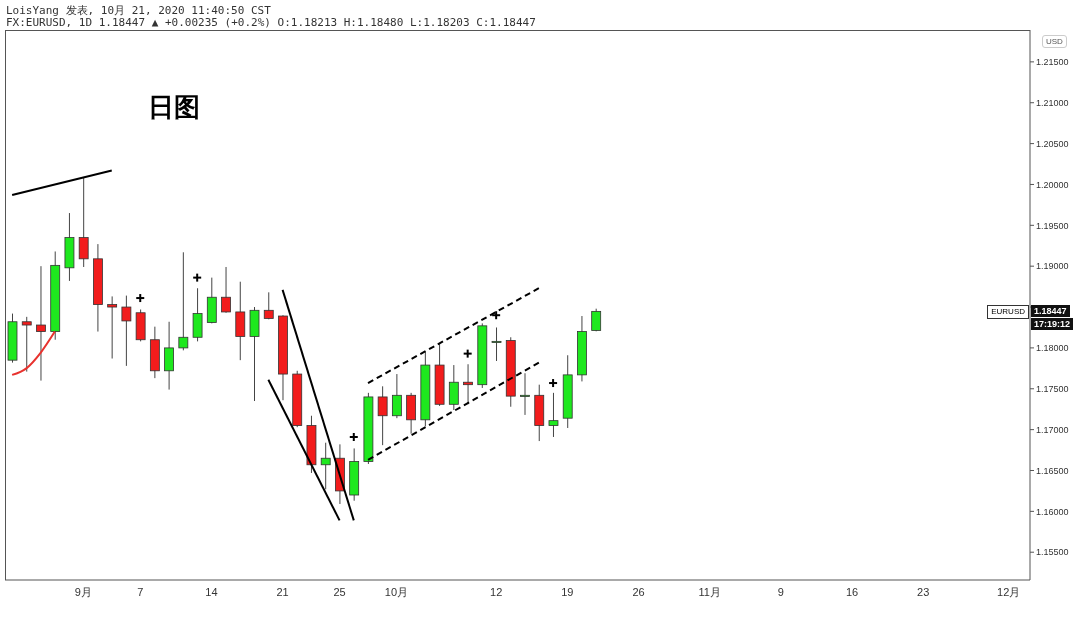 Image resolution: width=1080 pixels, height=627 pixels. Describe the element at coordinates (1052, 102) in the screenshot. I see `y-tick-label: 1.21000` at that location.